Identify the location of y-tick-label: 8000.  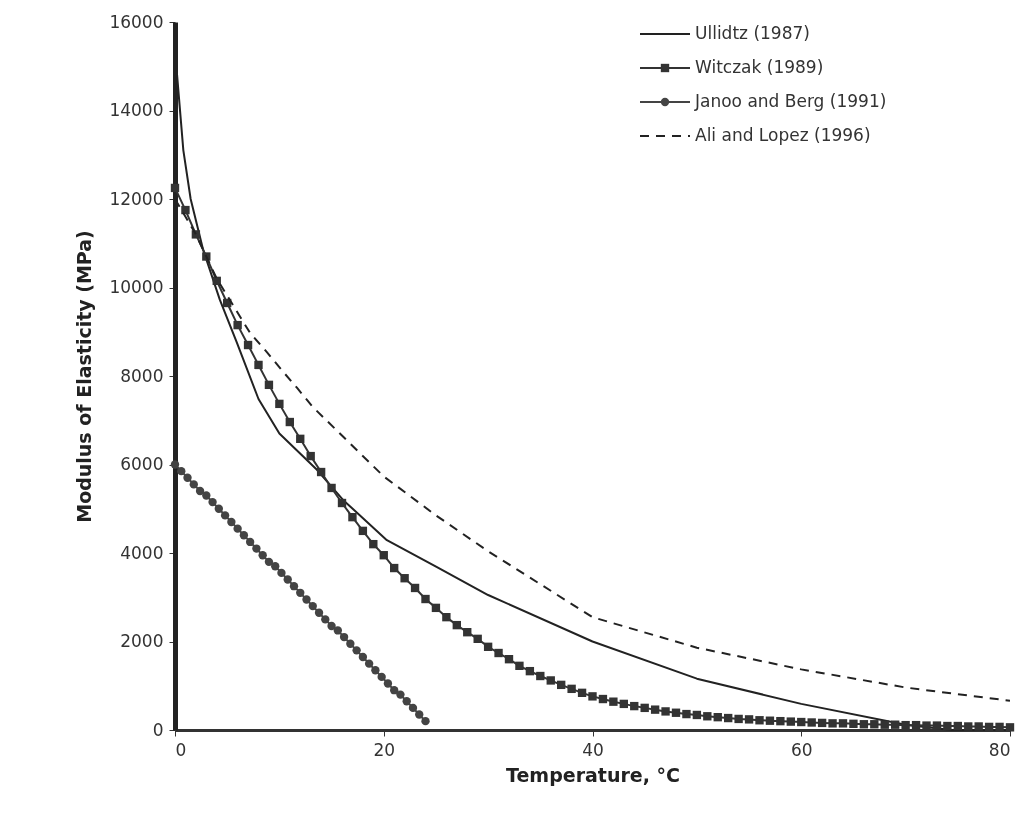
(142, 375).